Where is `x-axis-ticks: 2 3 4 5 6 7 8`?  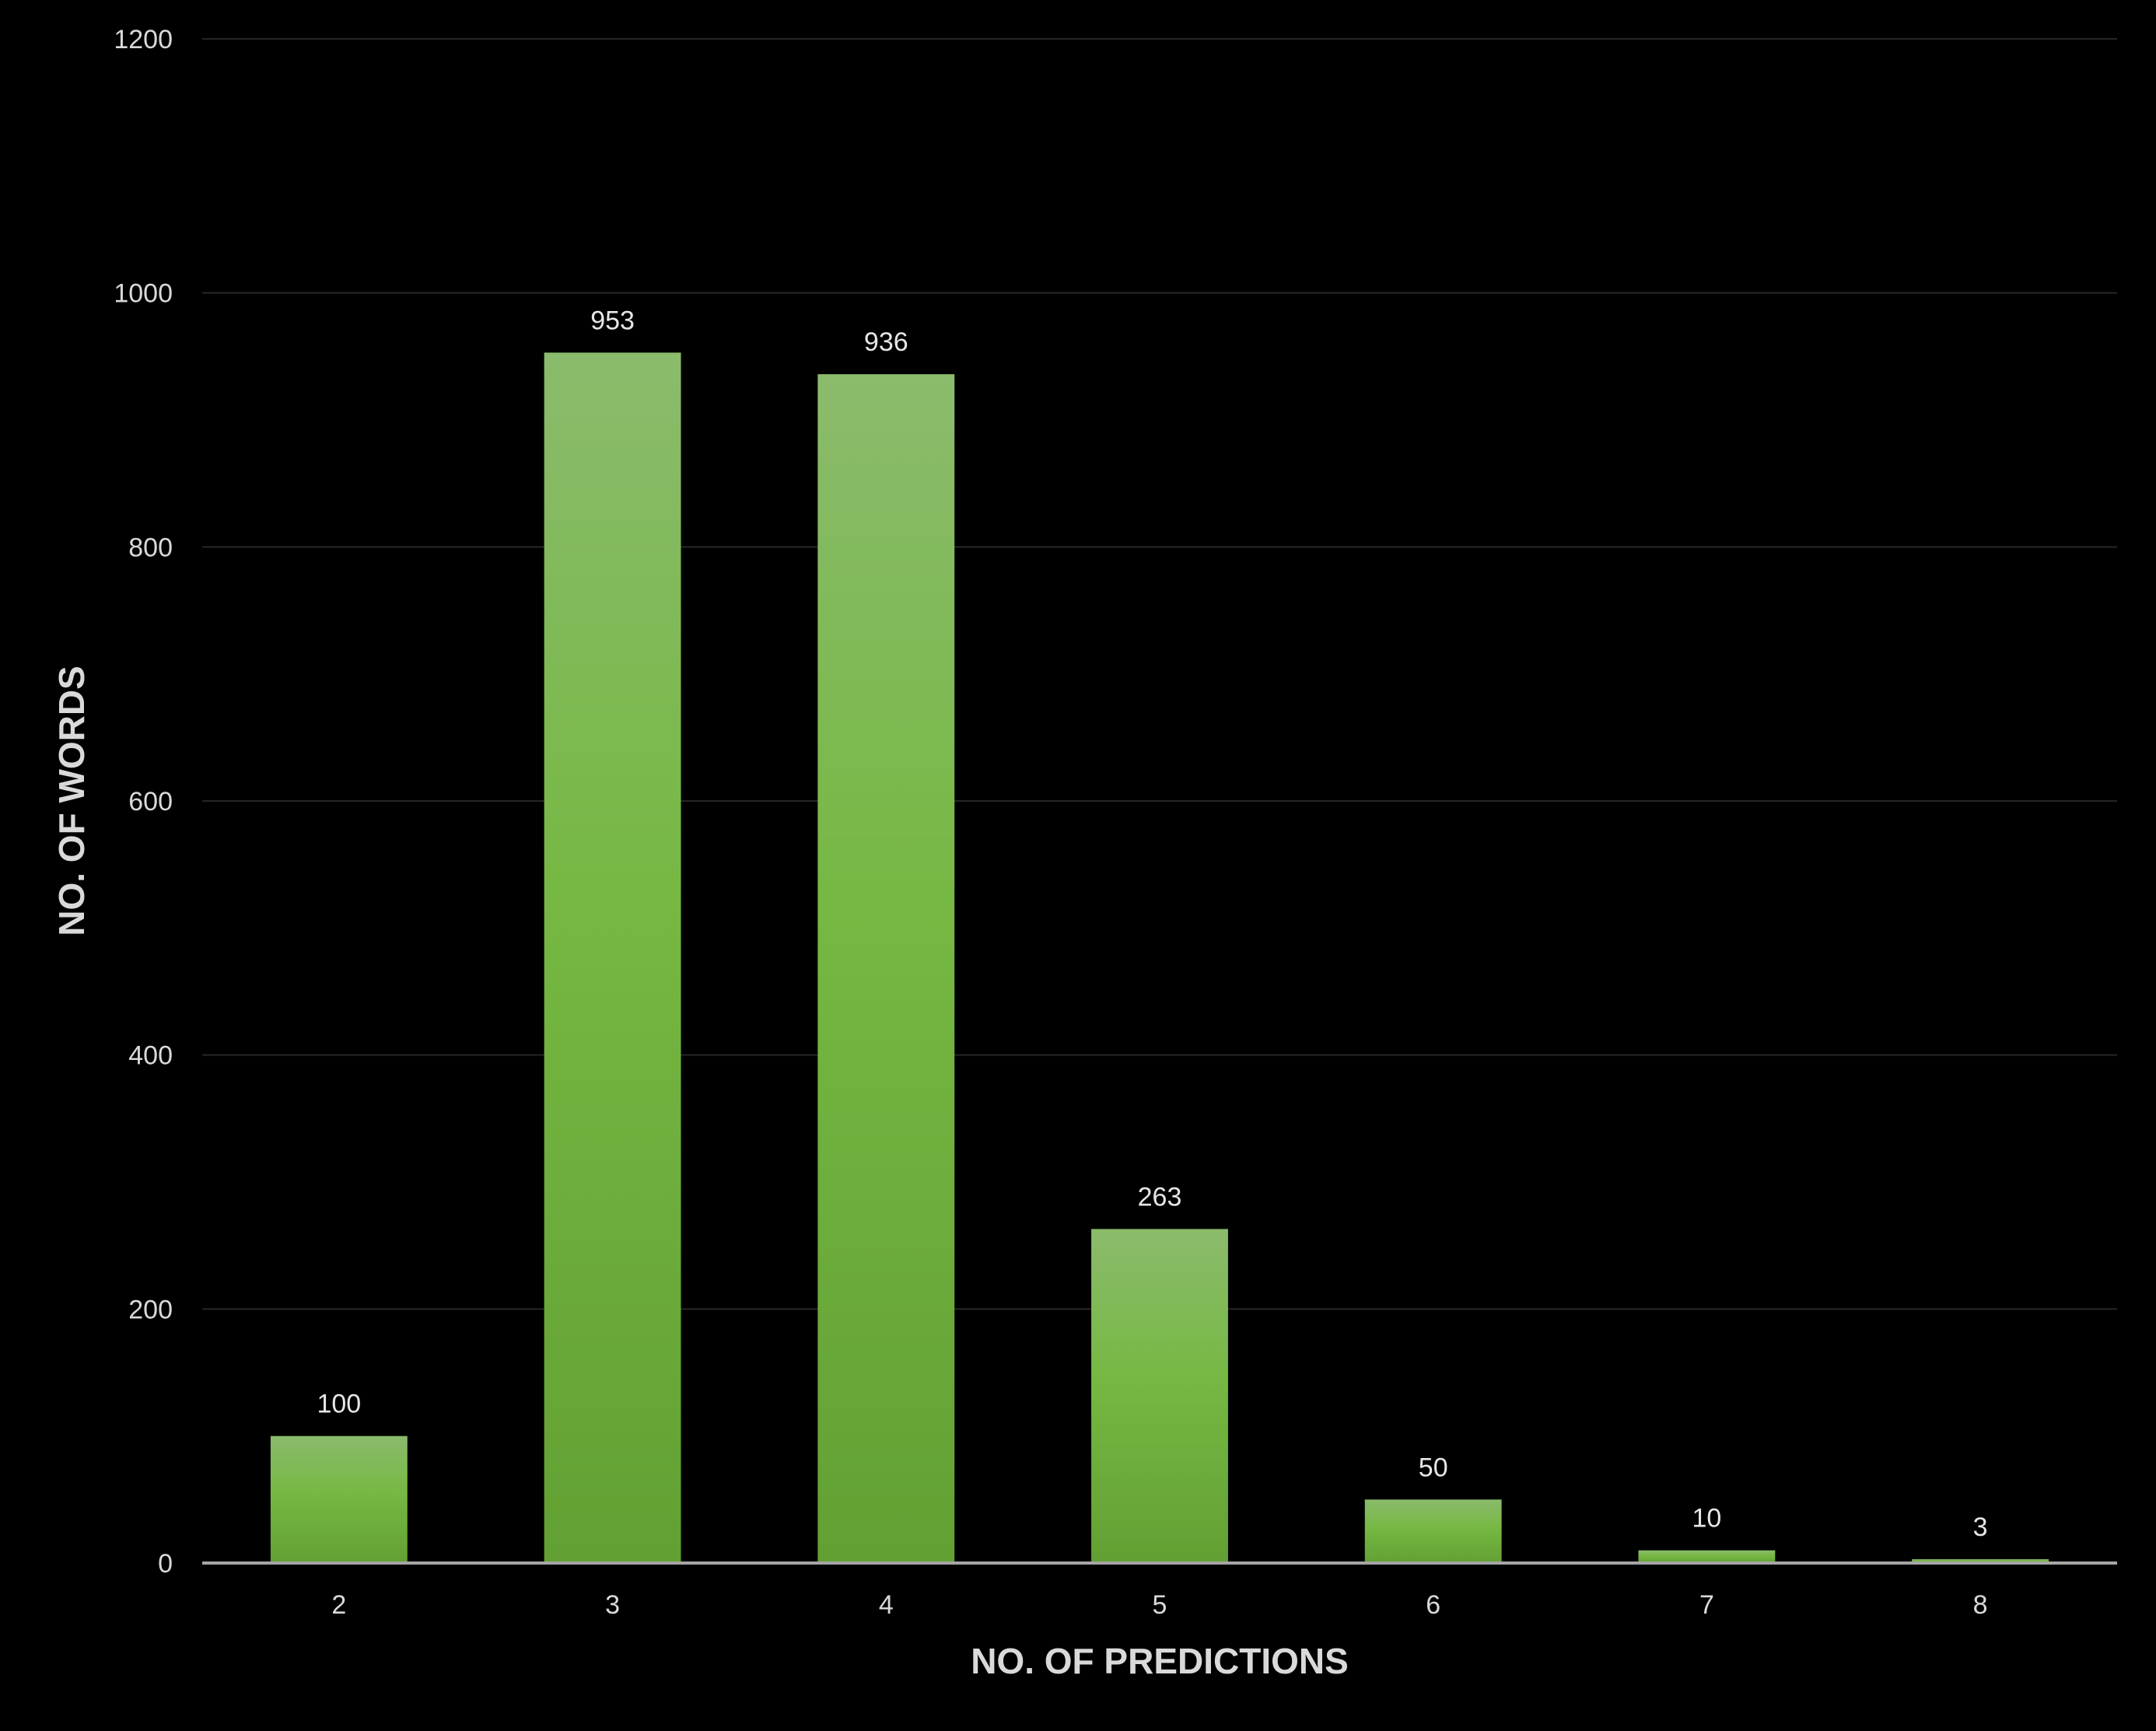
x-axis-ticks: 2 3 4 5 6 7 8 is located at coordinates (1159, 1605).